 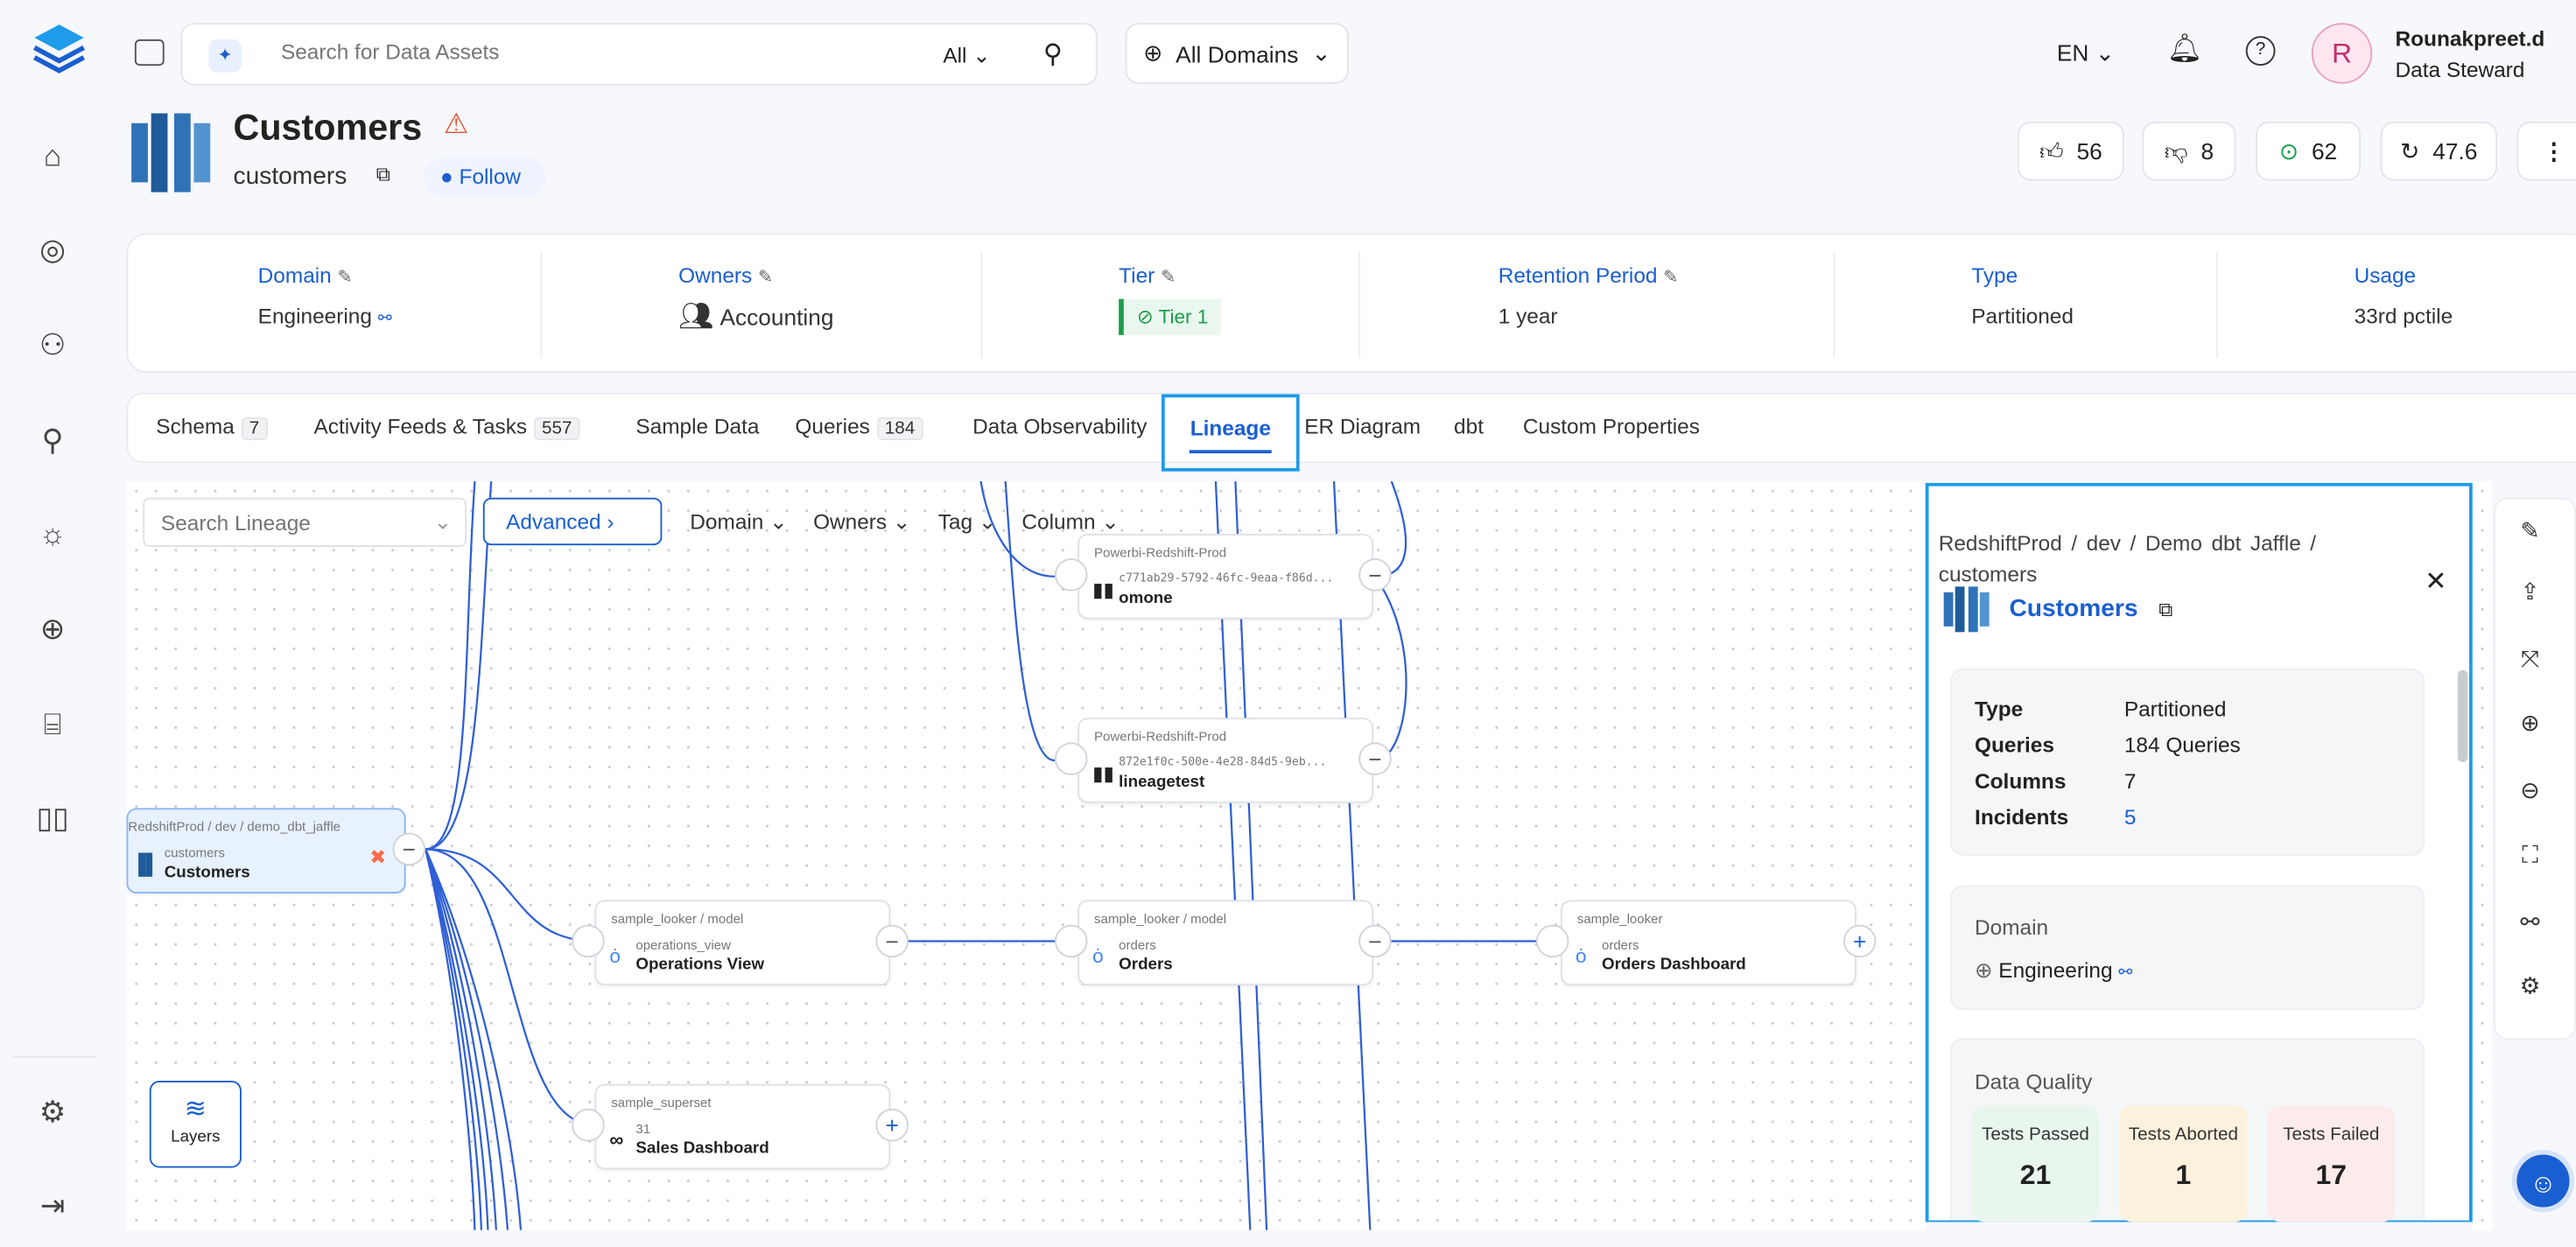 I want to click on tab-data-observability: Data Observability, so click(x=1060, y=426).